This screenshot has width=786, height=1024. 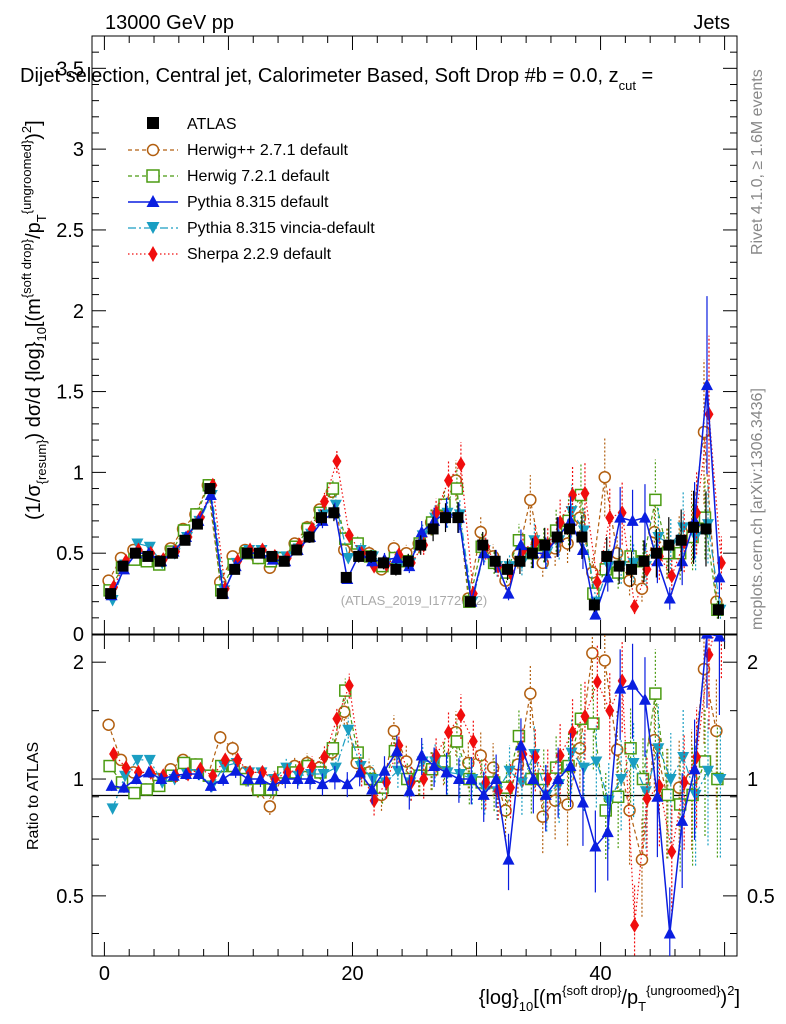 What do you see at coordinates (153, 228) in the screenshot?
I see `legend-vincia-marker` at bounding box center [153, 228].